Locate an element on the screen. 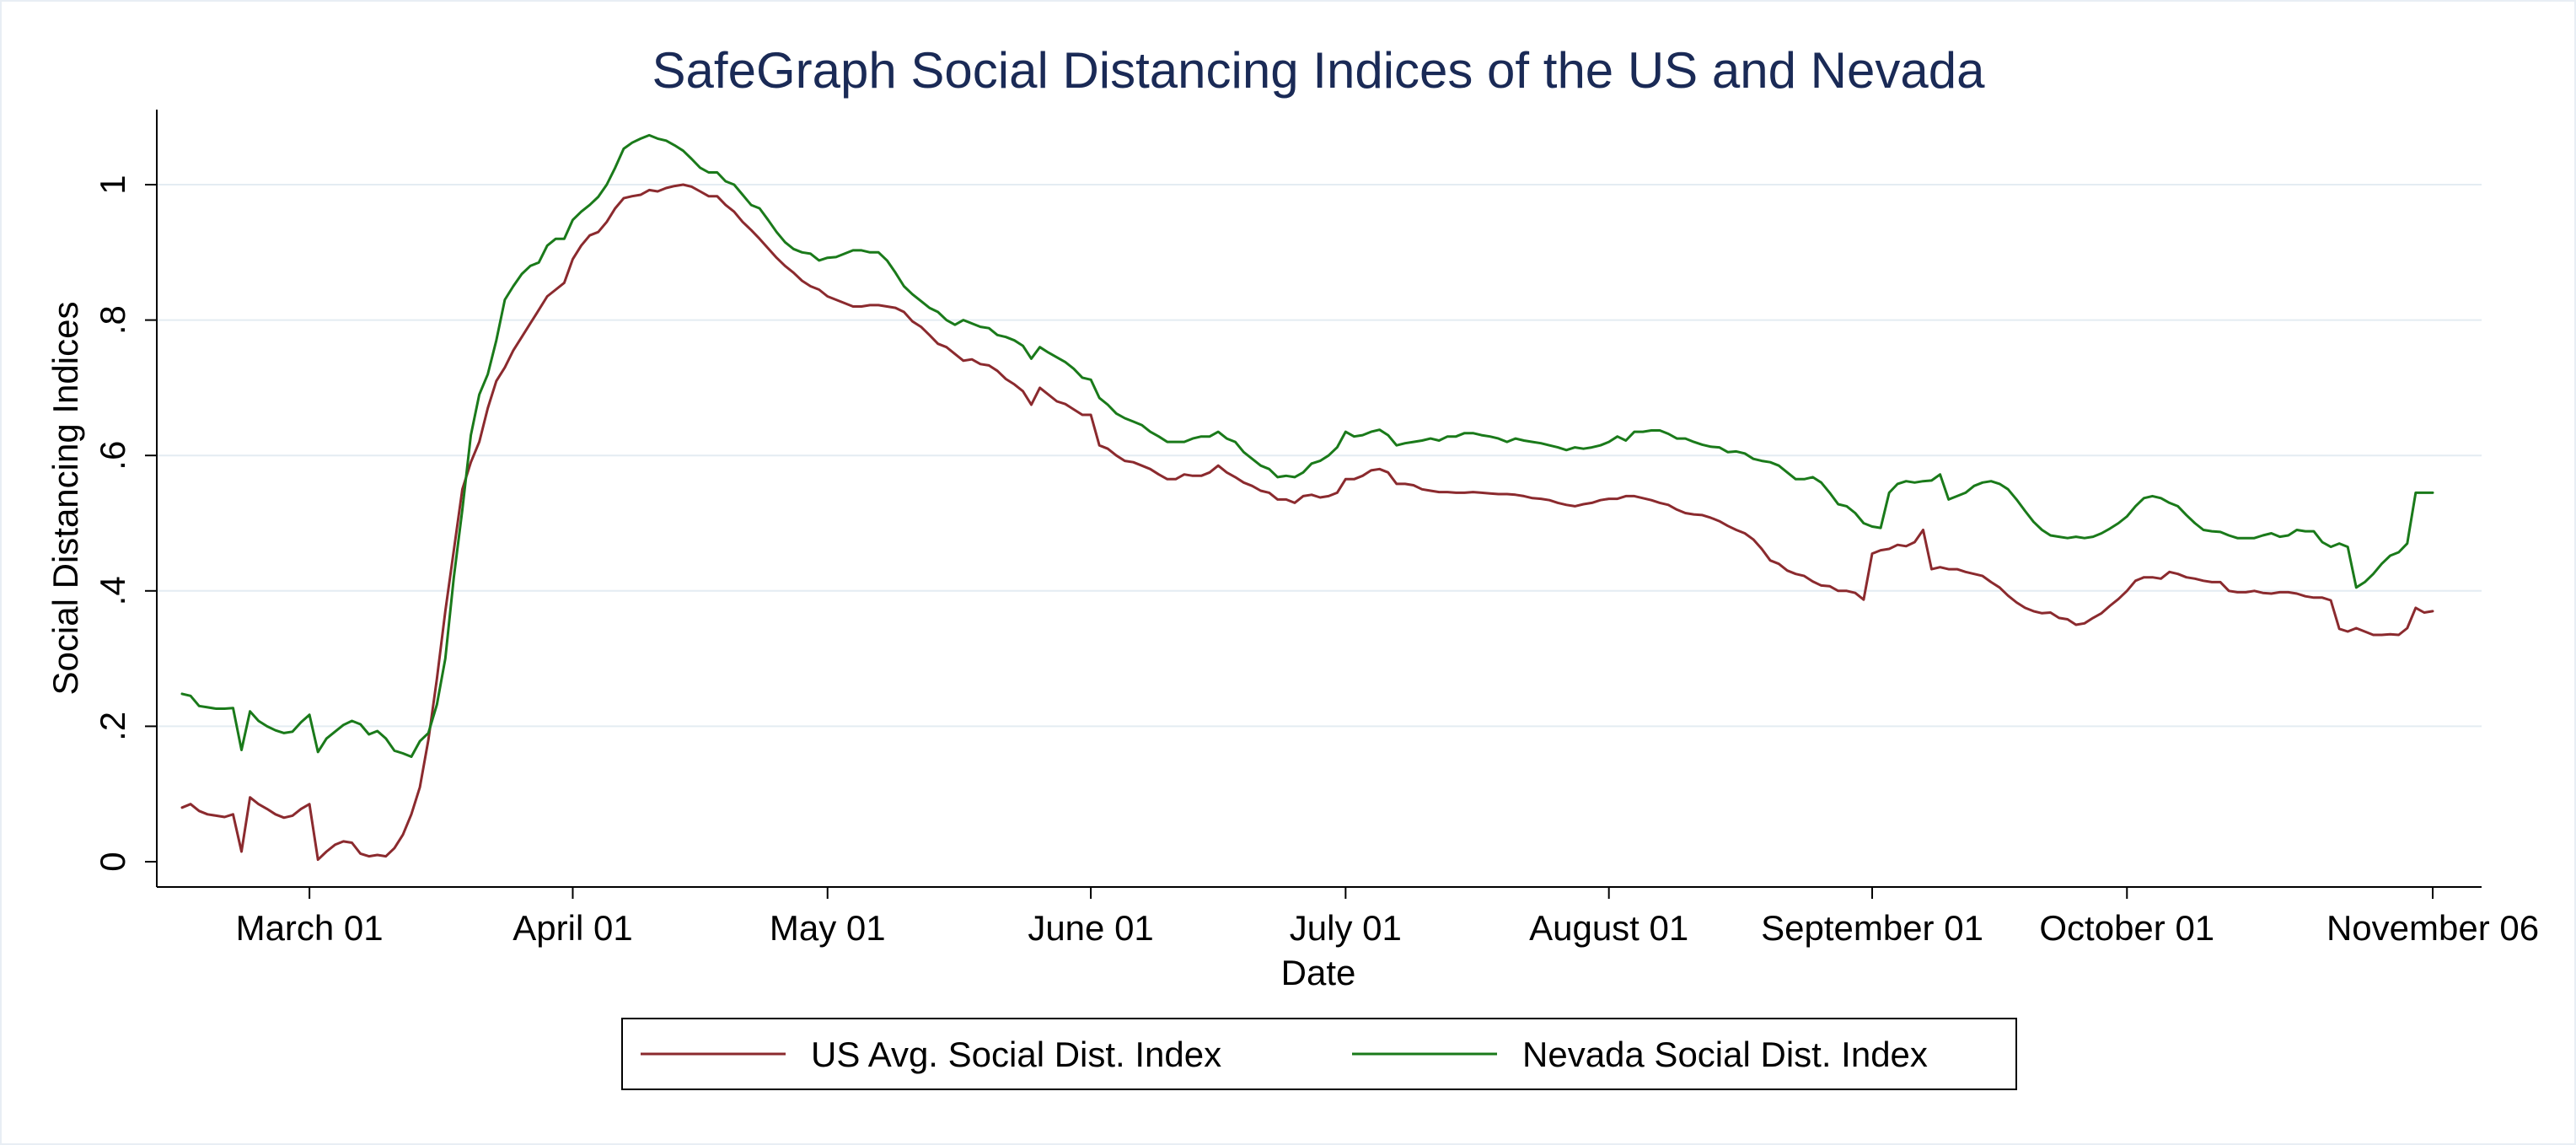 The width and height of the screenshot is (2576, 1145). y-tick-label-0: 0 is located at coordinates (112, 861).